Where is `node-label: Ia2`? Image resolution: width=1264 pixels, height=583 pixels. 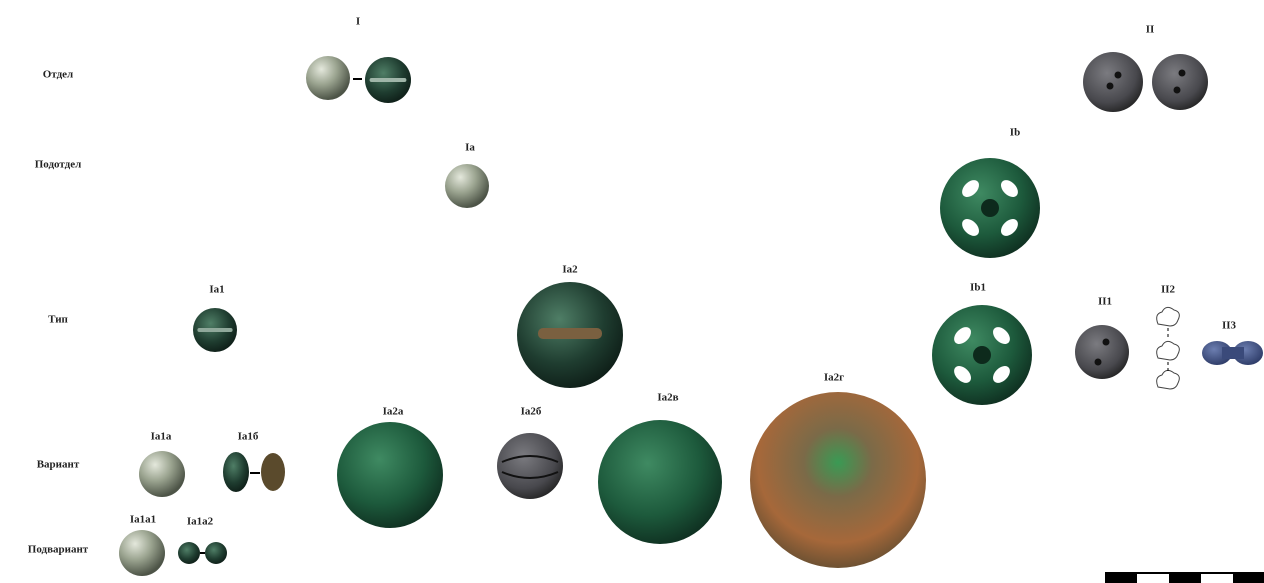
node-label: Ia2 is located at coordinates (570, 270).